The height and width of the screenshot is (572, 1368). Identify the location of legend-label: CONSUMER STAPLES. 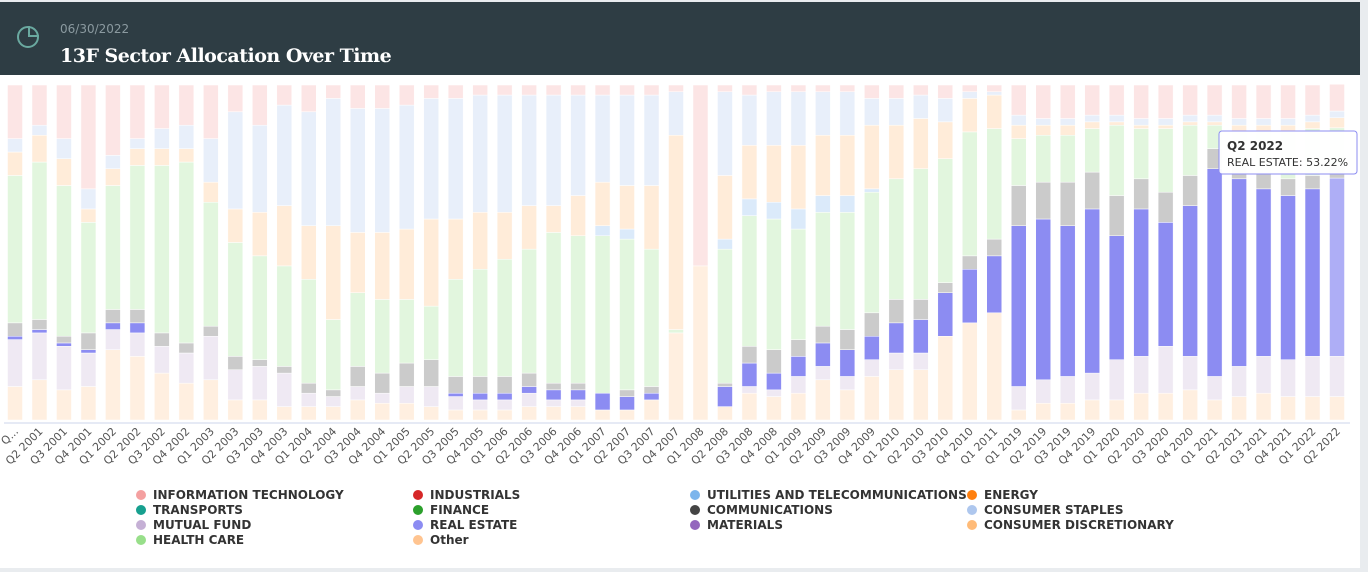
(1053, 510).